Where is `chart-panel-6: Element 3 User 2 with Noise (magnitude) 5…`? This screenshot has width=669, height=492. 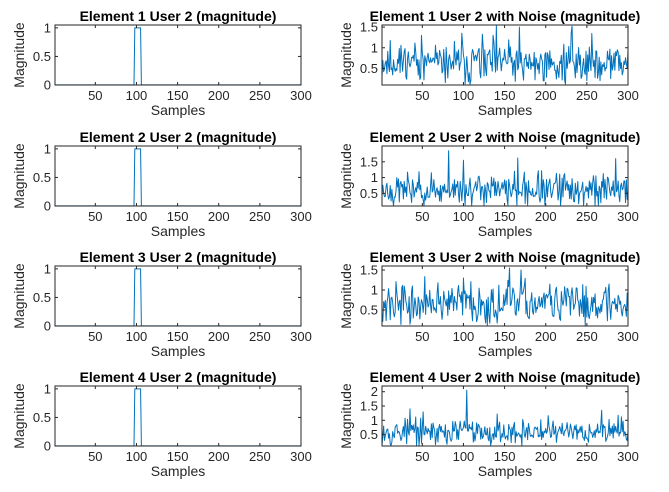 chart-panel-6: Element 3 User 2 with Noise (magnitude) 5… is located at coordinates (489, 304).